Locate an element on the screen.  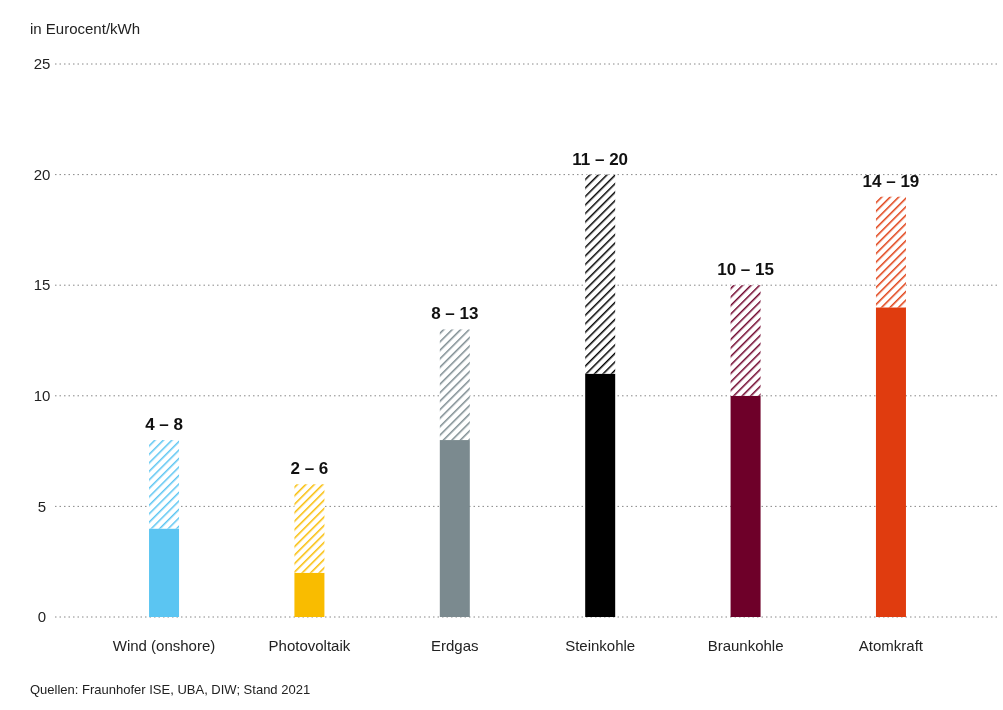
y-tick-label: 10 is located at coordinates (42, 396).